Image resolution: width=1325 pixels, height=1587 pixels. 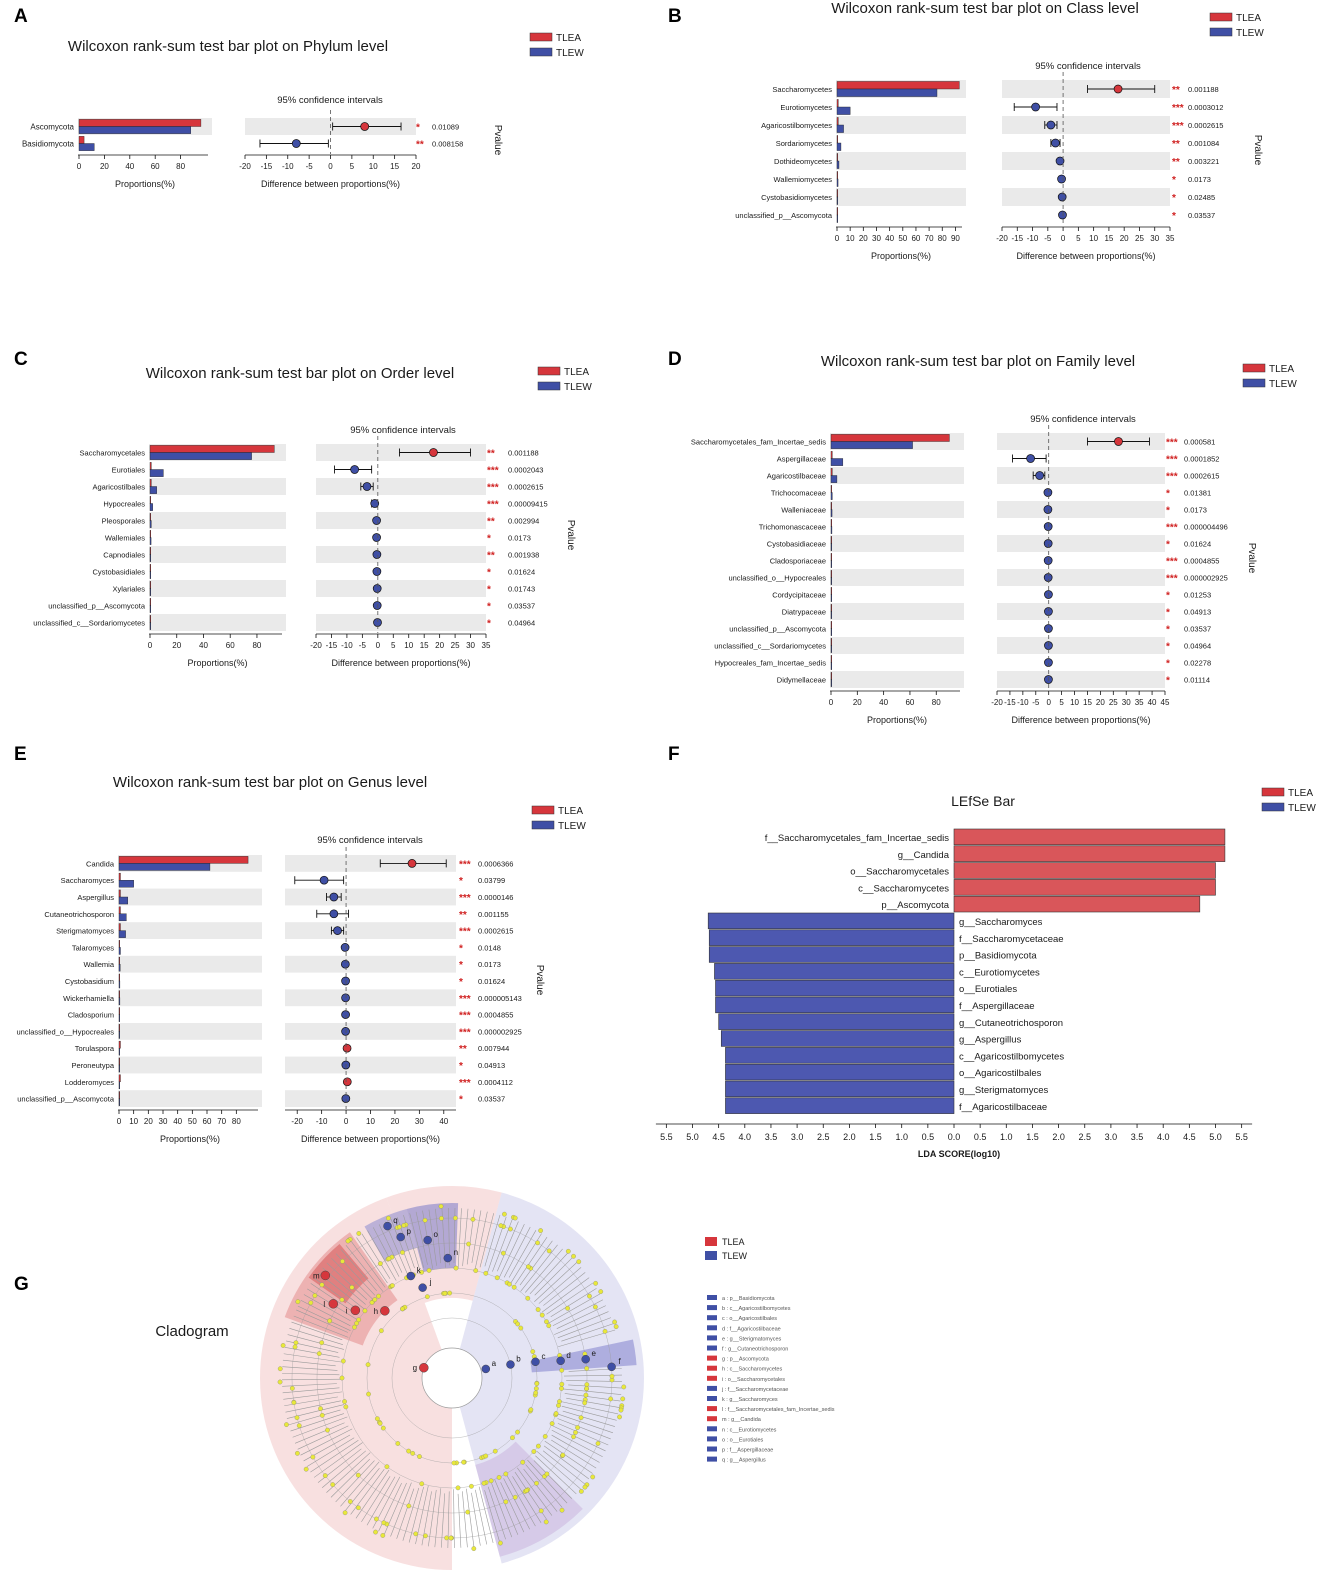 What do you see at coordinates (831, 702) in the screenshot?
I see `prop-tick-label: 0` at bounding box center [831, 702].